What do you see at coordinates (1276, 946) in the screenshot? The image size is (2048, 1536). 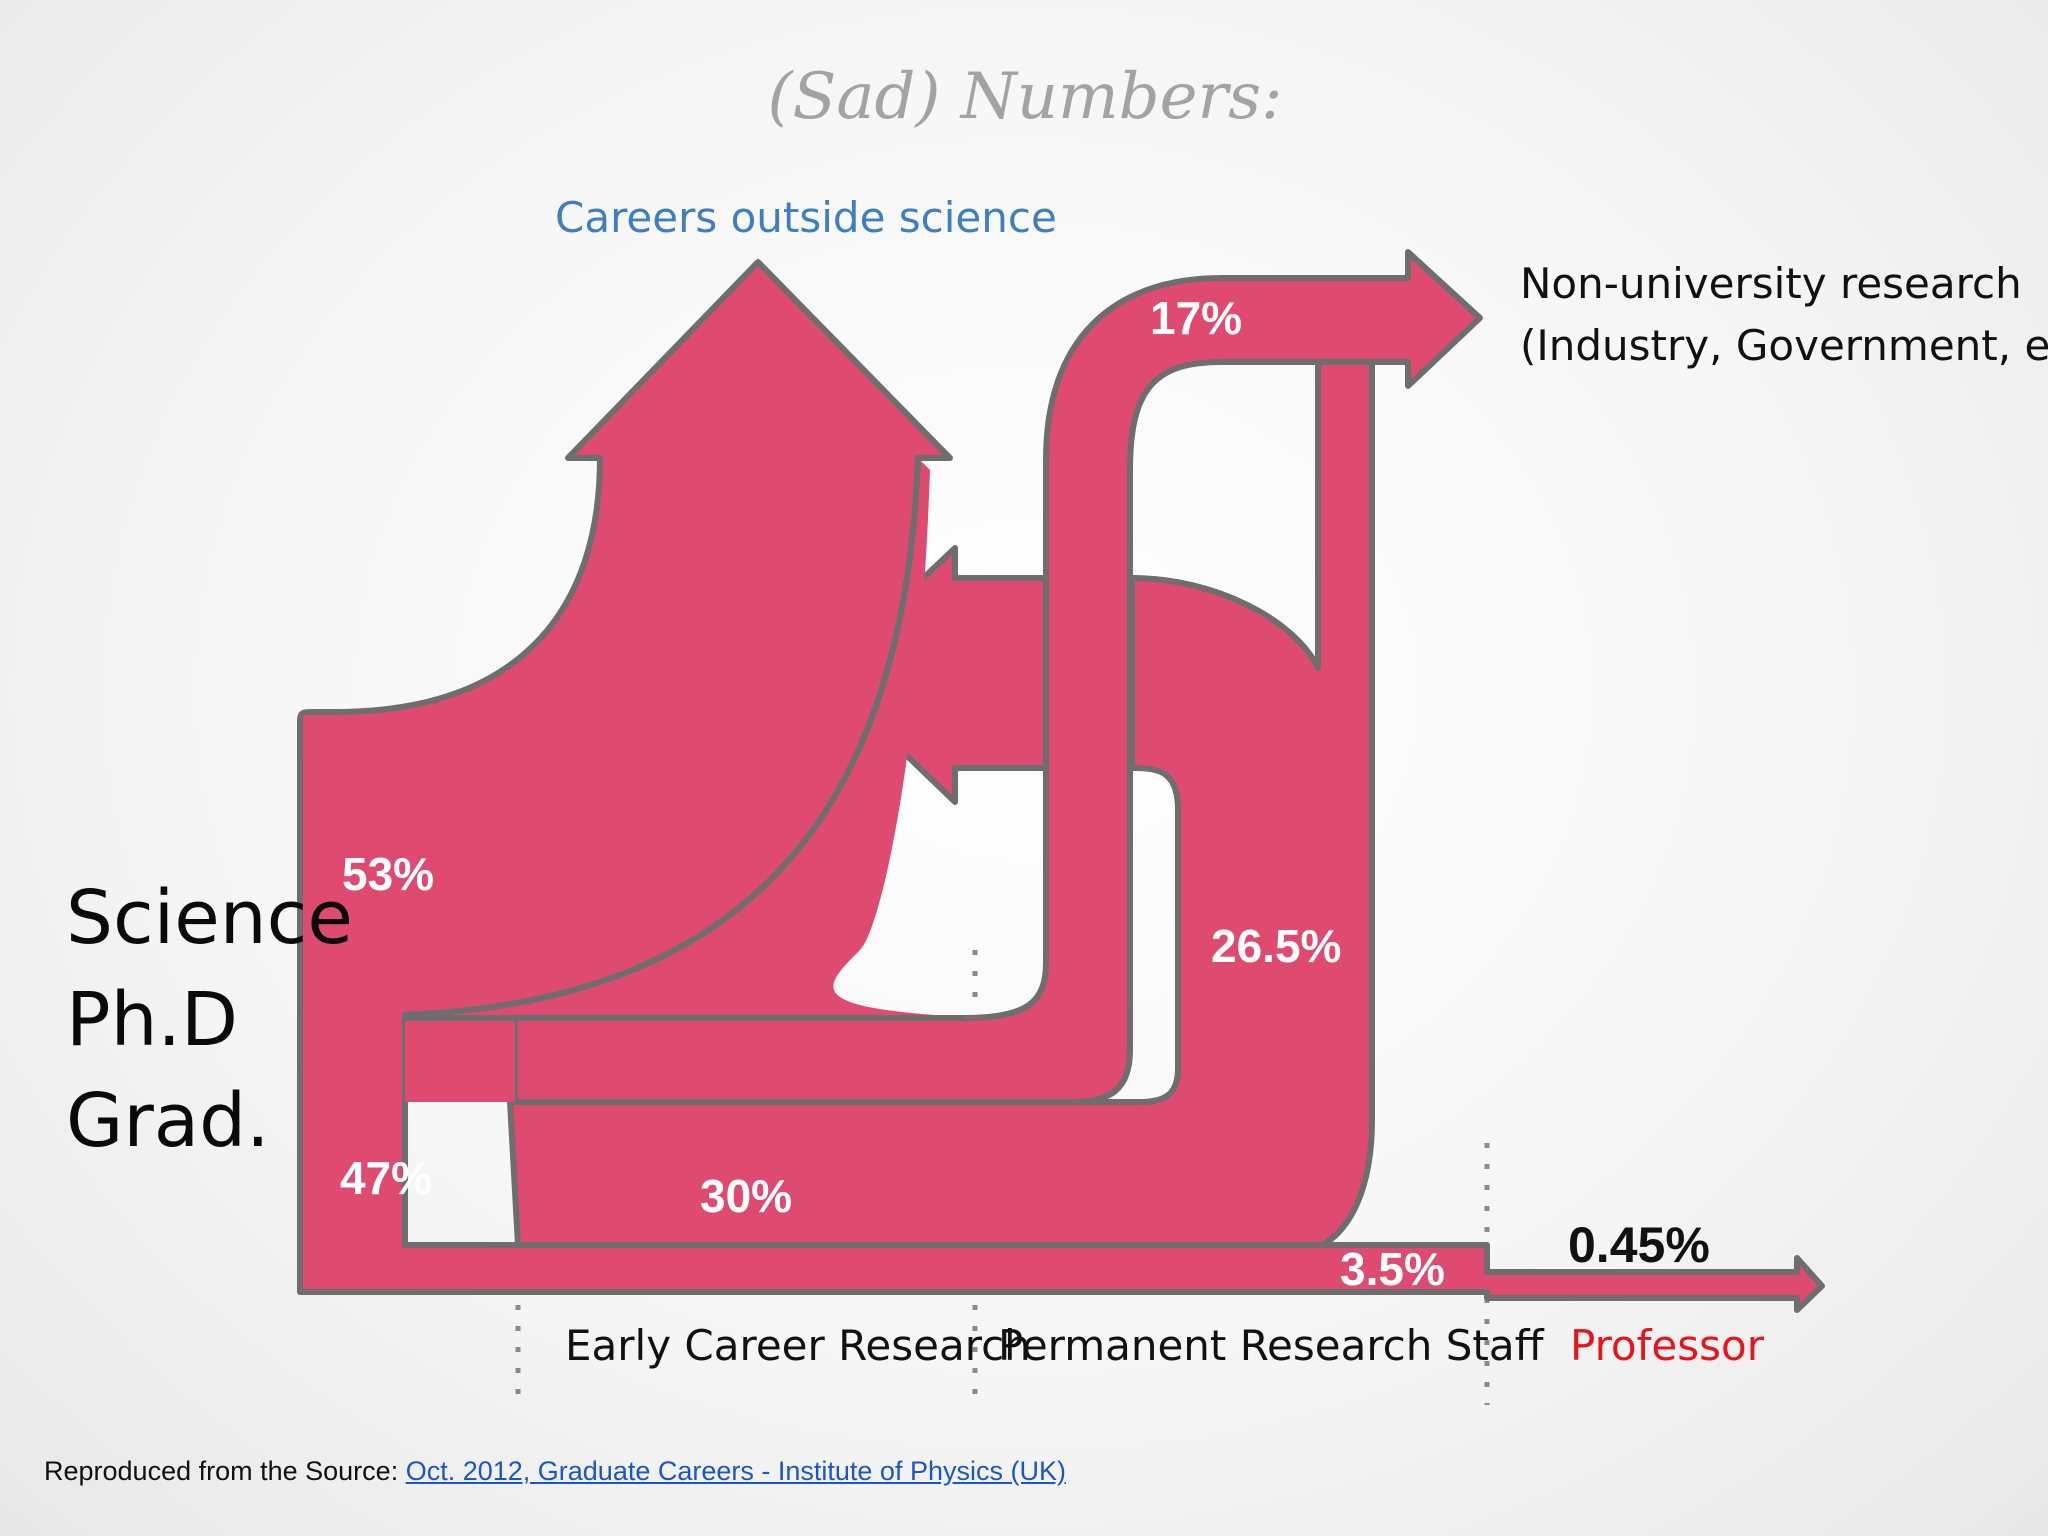 I see `pct-permanent-exit: 26.5%` at bounding box center [1276, 946].